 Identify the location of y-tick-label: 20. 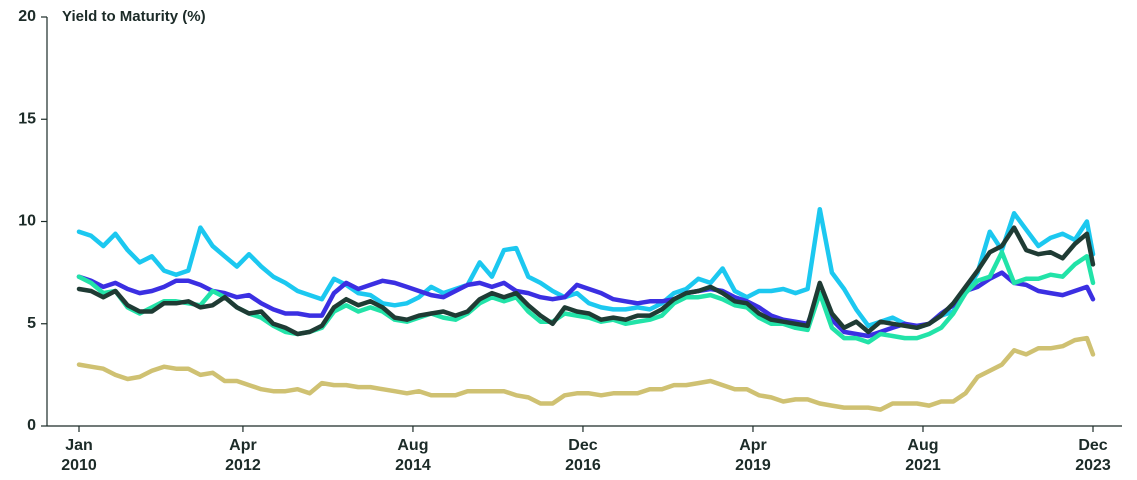
(27, 16).